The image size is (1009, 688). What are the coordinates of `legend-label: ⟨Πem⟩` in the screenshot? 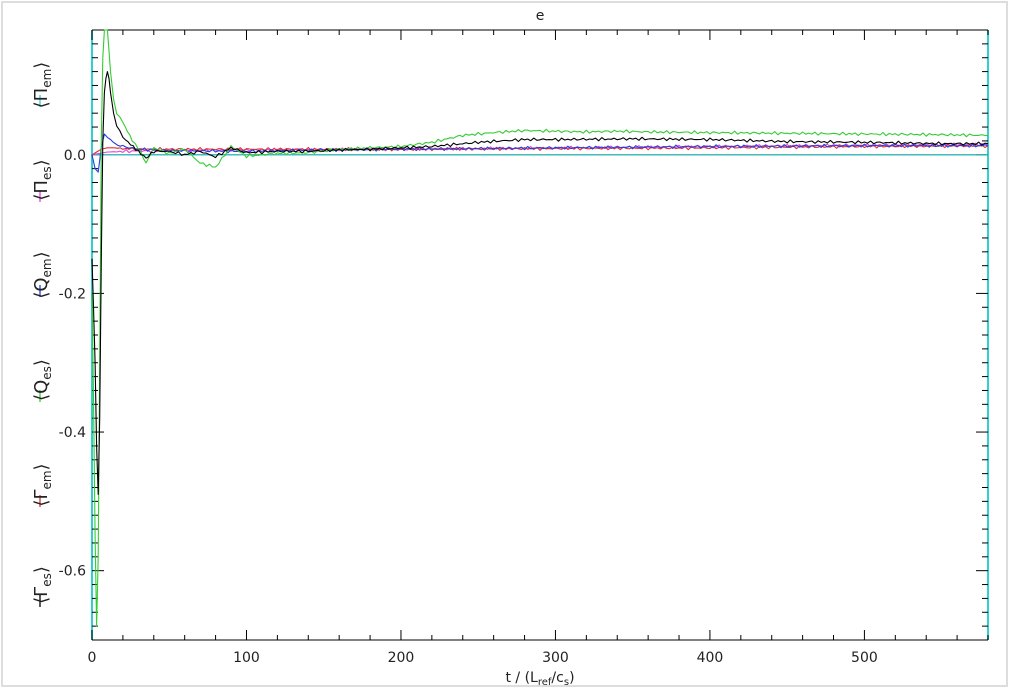 It's located at (42, 85).